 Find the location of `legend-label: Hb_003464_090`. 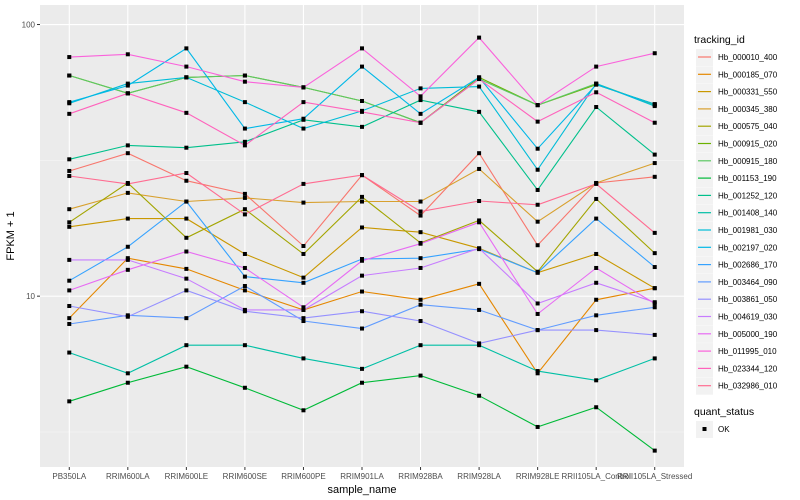

legend-label: Hb_003464_090 is located at coordinates (748, 282).